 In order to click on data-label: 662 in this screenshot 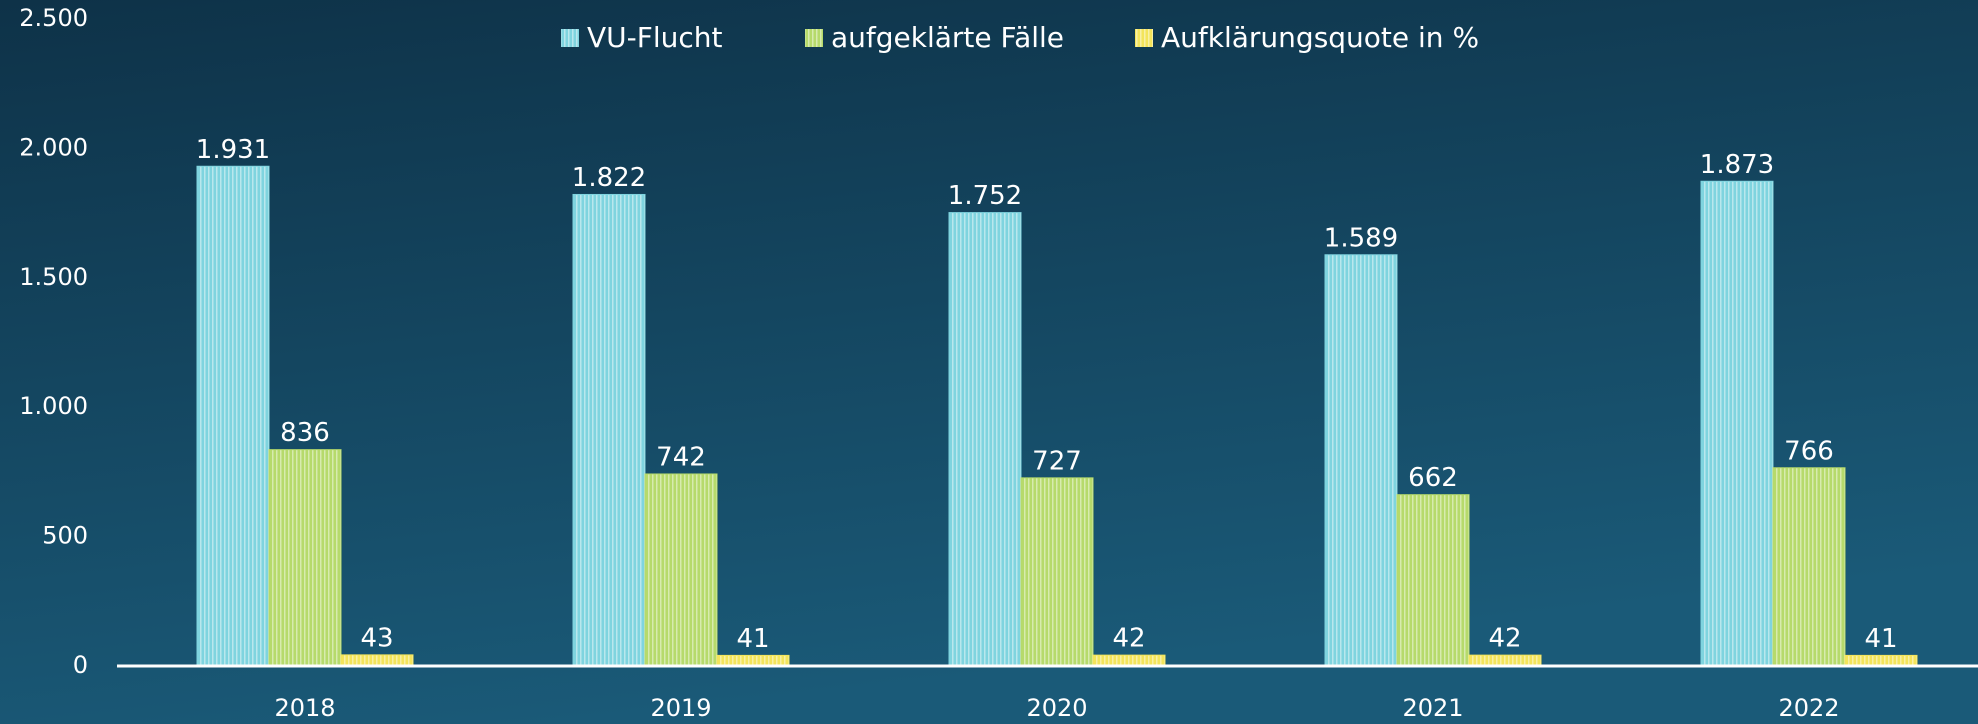, I will do `click(1433, 478)`.